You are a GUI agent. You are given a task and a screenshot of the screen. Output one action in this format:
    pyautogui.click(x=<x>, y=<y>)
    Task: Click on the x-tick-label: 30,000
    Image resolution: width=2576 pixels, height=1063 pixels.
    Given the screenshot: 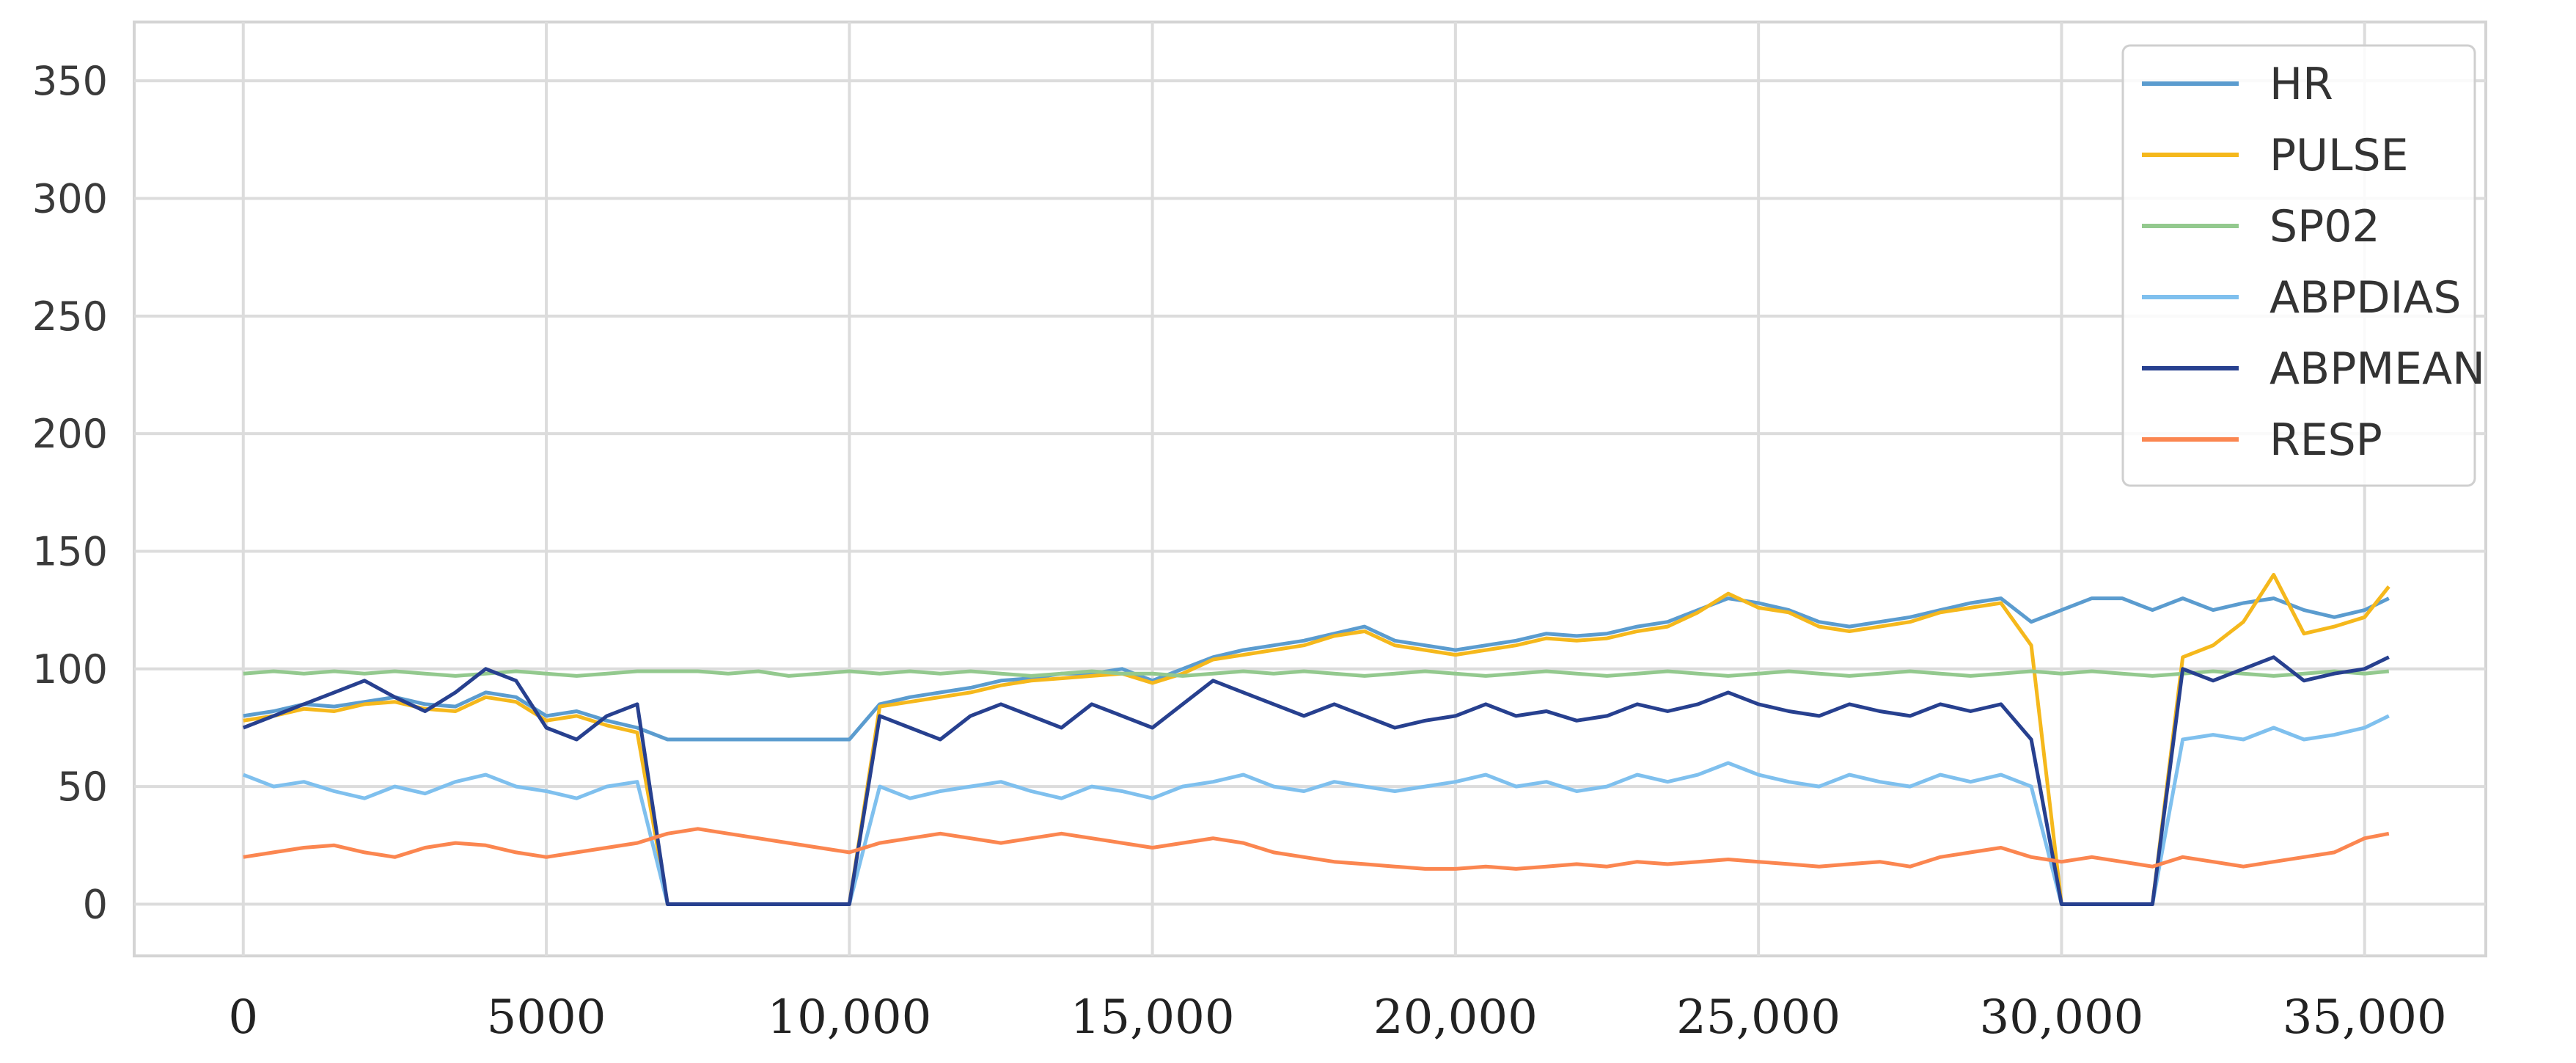 What is the action you would take?
    pyautogui.click(x=2061, y=1017)
    